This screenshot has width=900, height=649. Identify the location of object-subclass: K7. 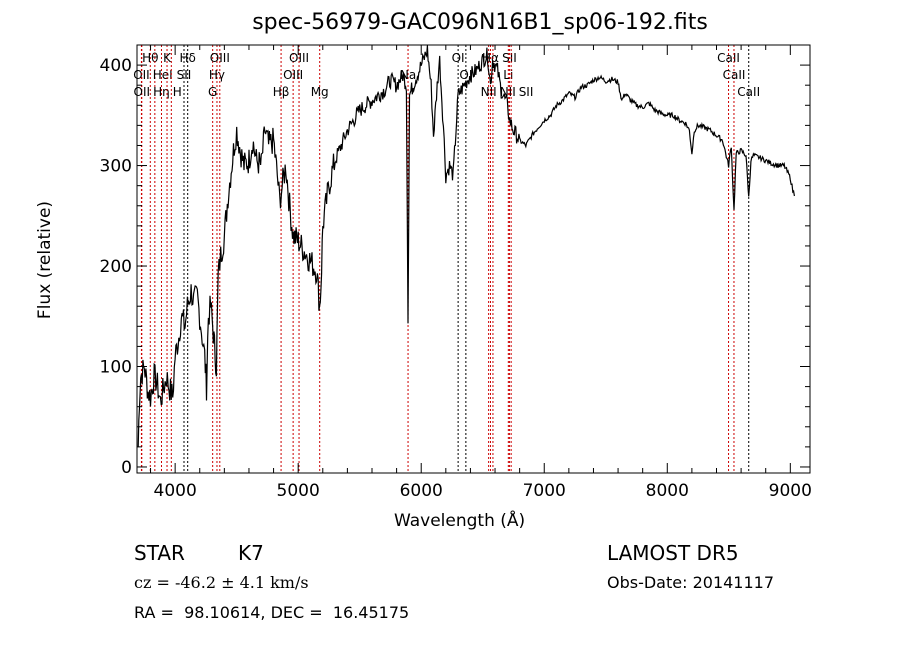
(251, 553).